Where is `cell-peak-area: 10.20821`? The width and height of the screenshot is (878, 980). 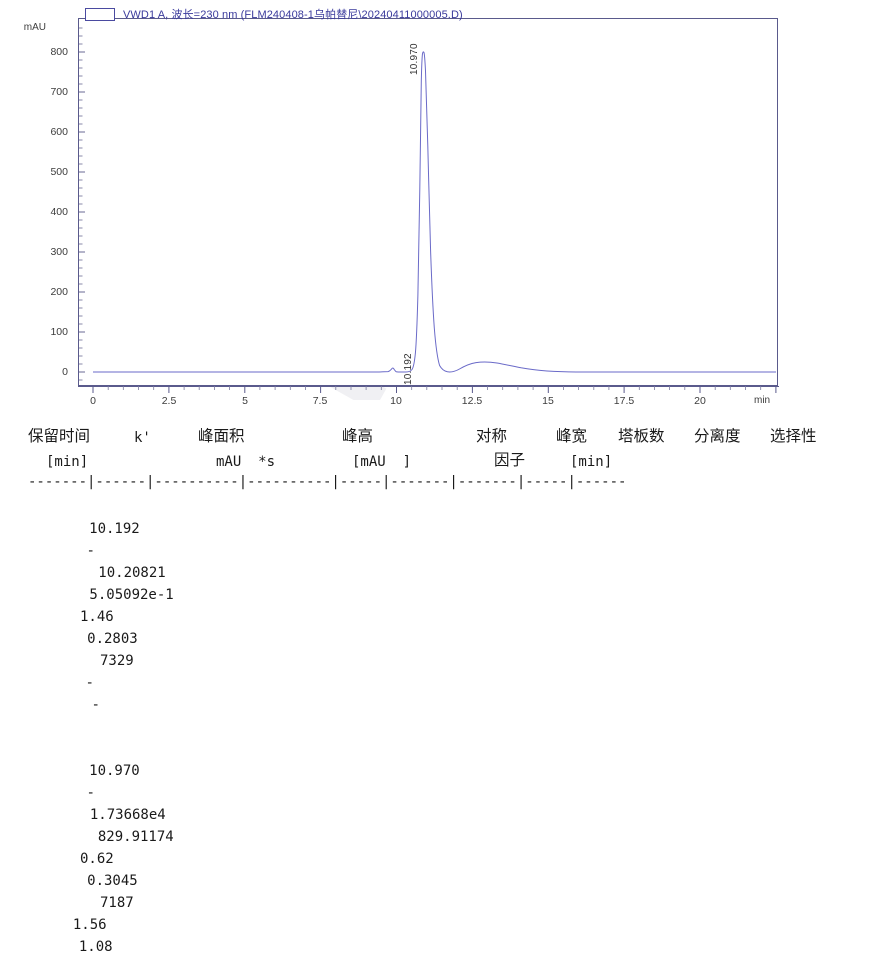 cell-peak-area: 10.20821 is located at coordinates (132, 573).